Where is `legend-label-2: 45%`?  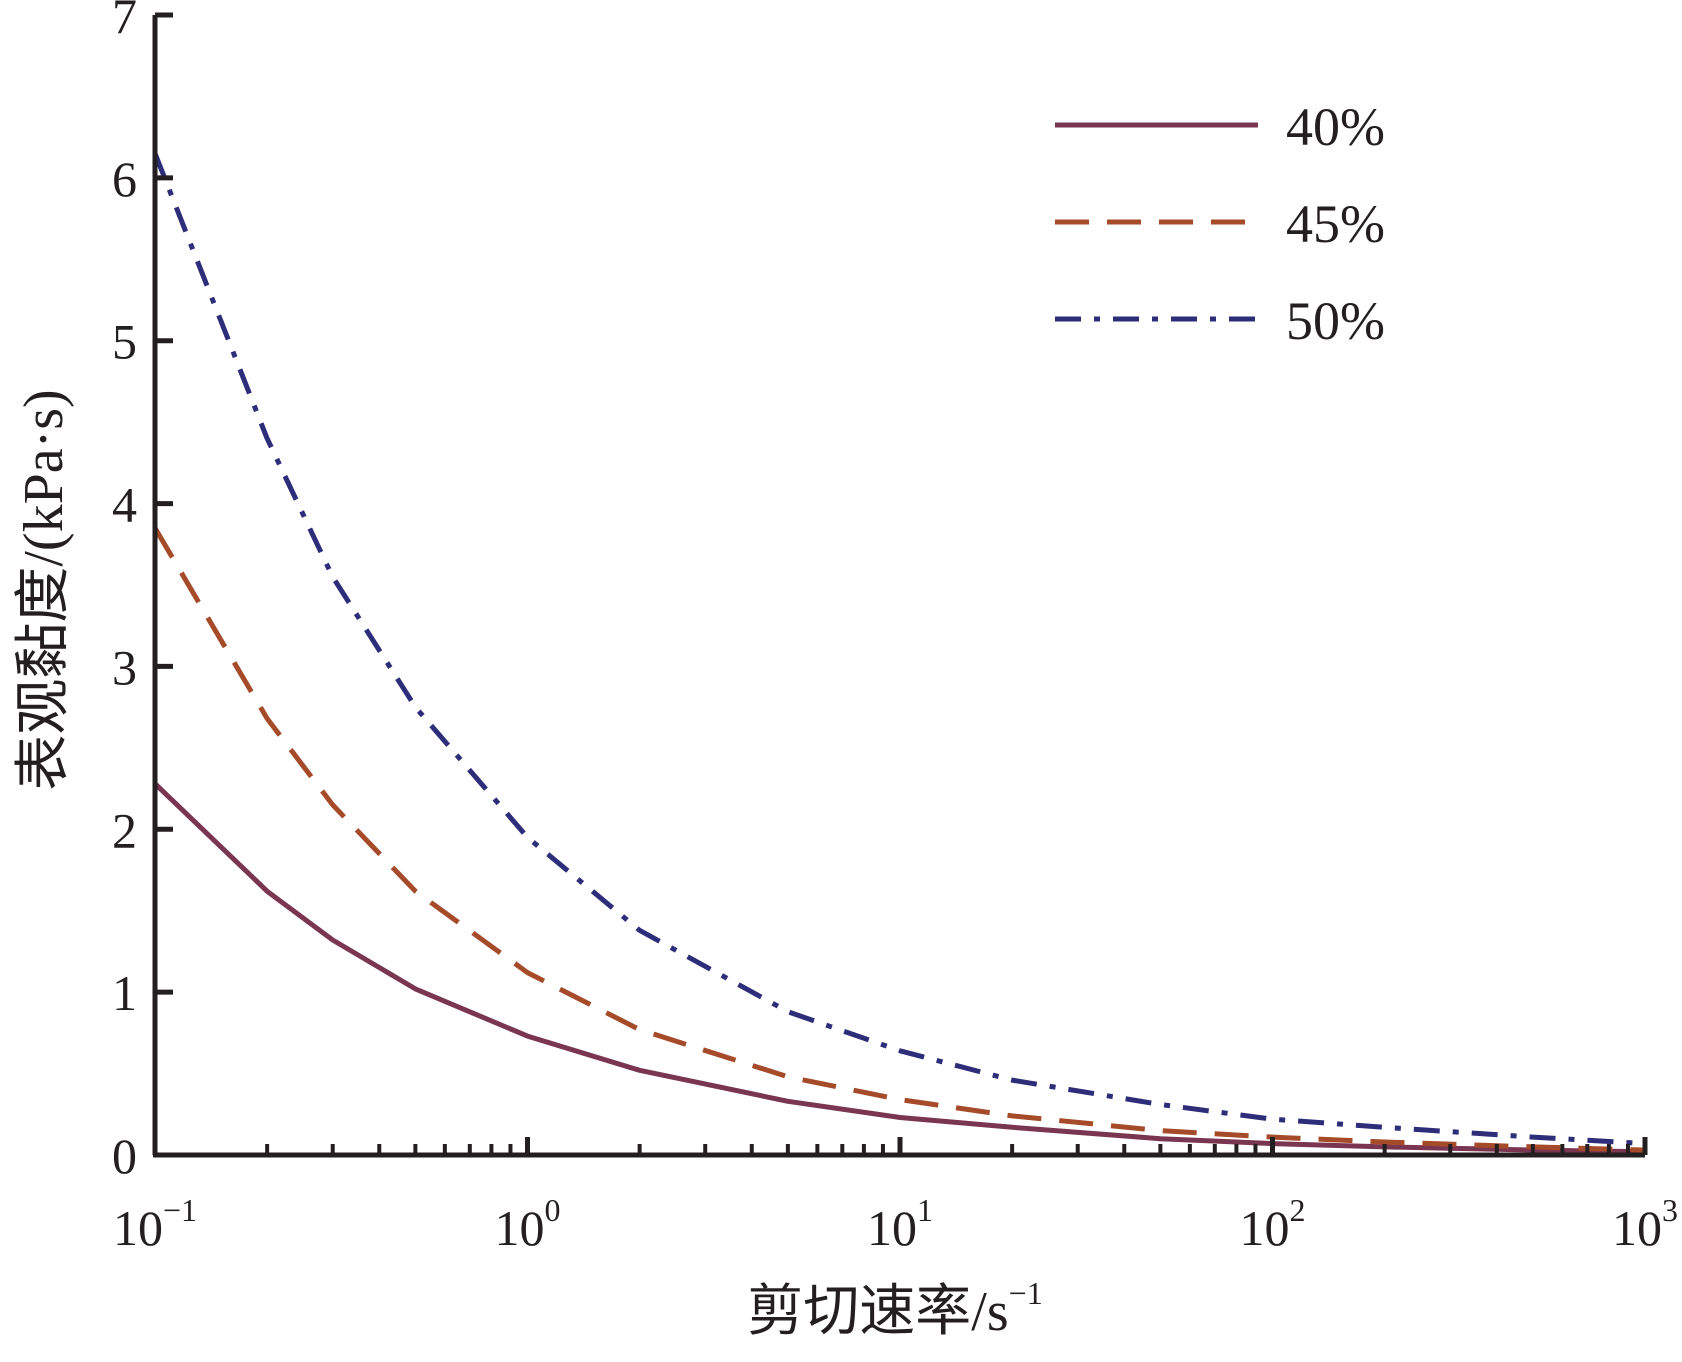
legend-label-2: 45% is located at coordinates (1335, 224).